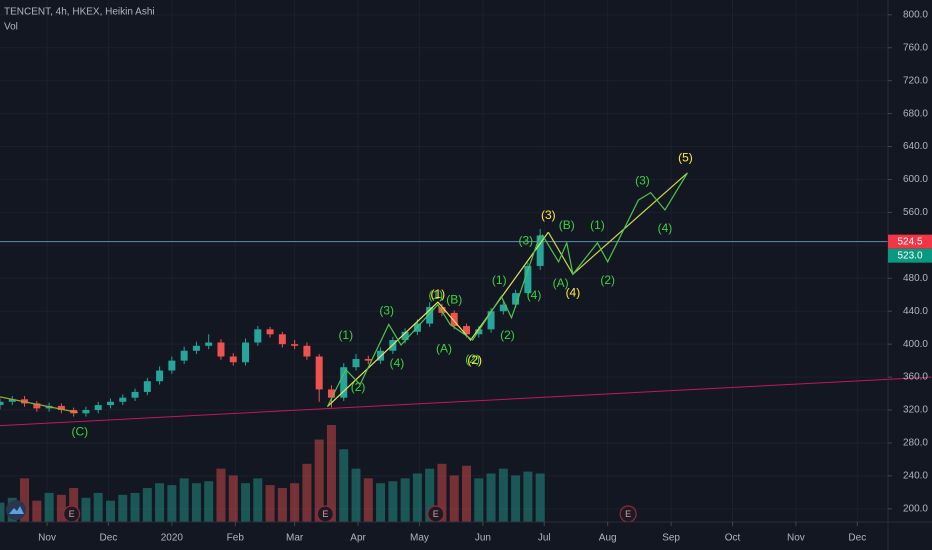 This screenshot has height=550, width=932. What do you see at coordinates (172, 538) in the screenshot?
I see `x-tick-label: 2020` at bounding box center [172, 538].